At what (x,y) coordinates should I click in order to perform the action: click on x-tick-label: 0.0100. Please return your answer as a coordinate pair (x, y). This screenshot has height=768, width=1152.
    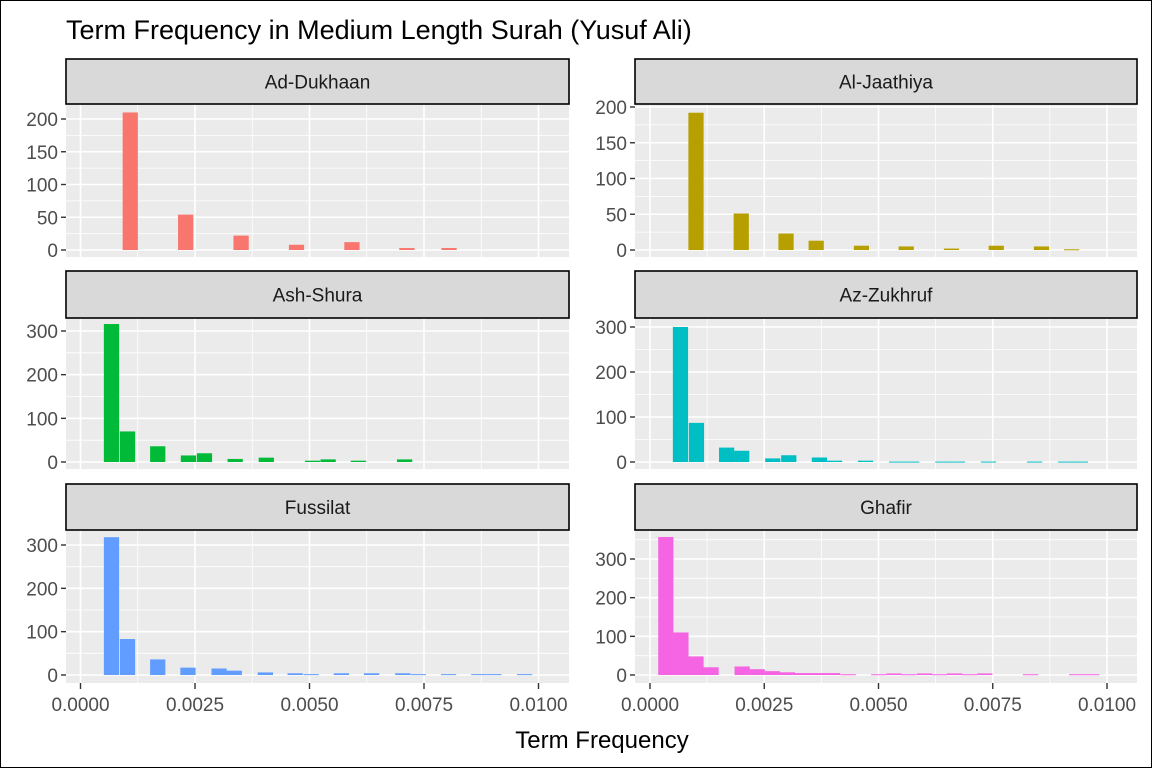
    Looking at the image, I should click on (538, 705).